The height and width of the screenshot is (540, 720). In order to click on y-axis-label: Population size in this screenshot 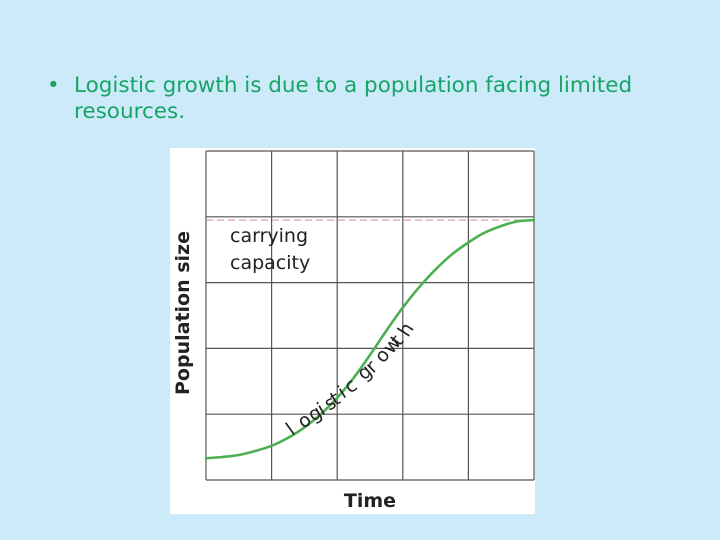, I will do `click(183, 313)`.